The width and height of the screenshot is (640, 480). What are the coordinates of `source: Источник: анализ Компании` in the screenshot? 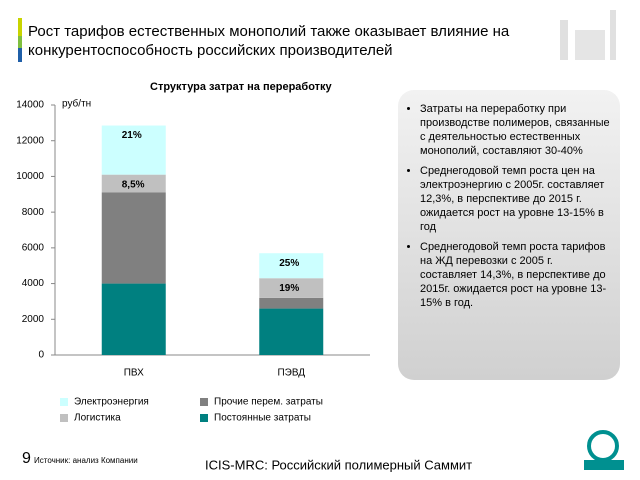 It's located at (86, 460).